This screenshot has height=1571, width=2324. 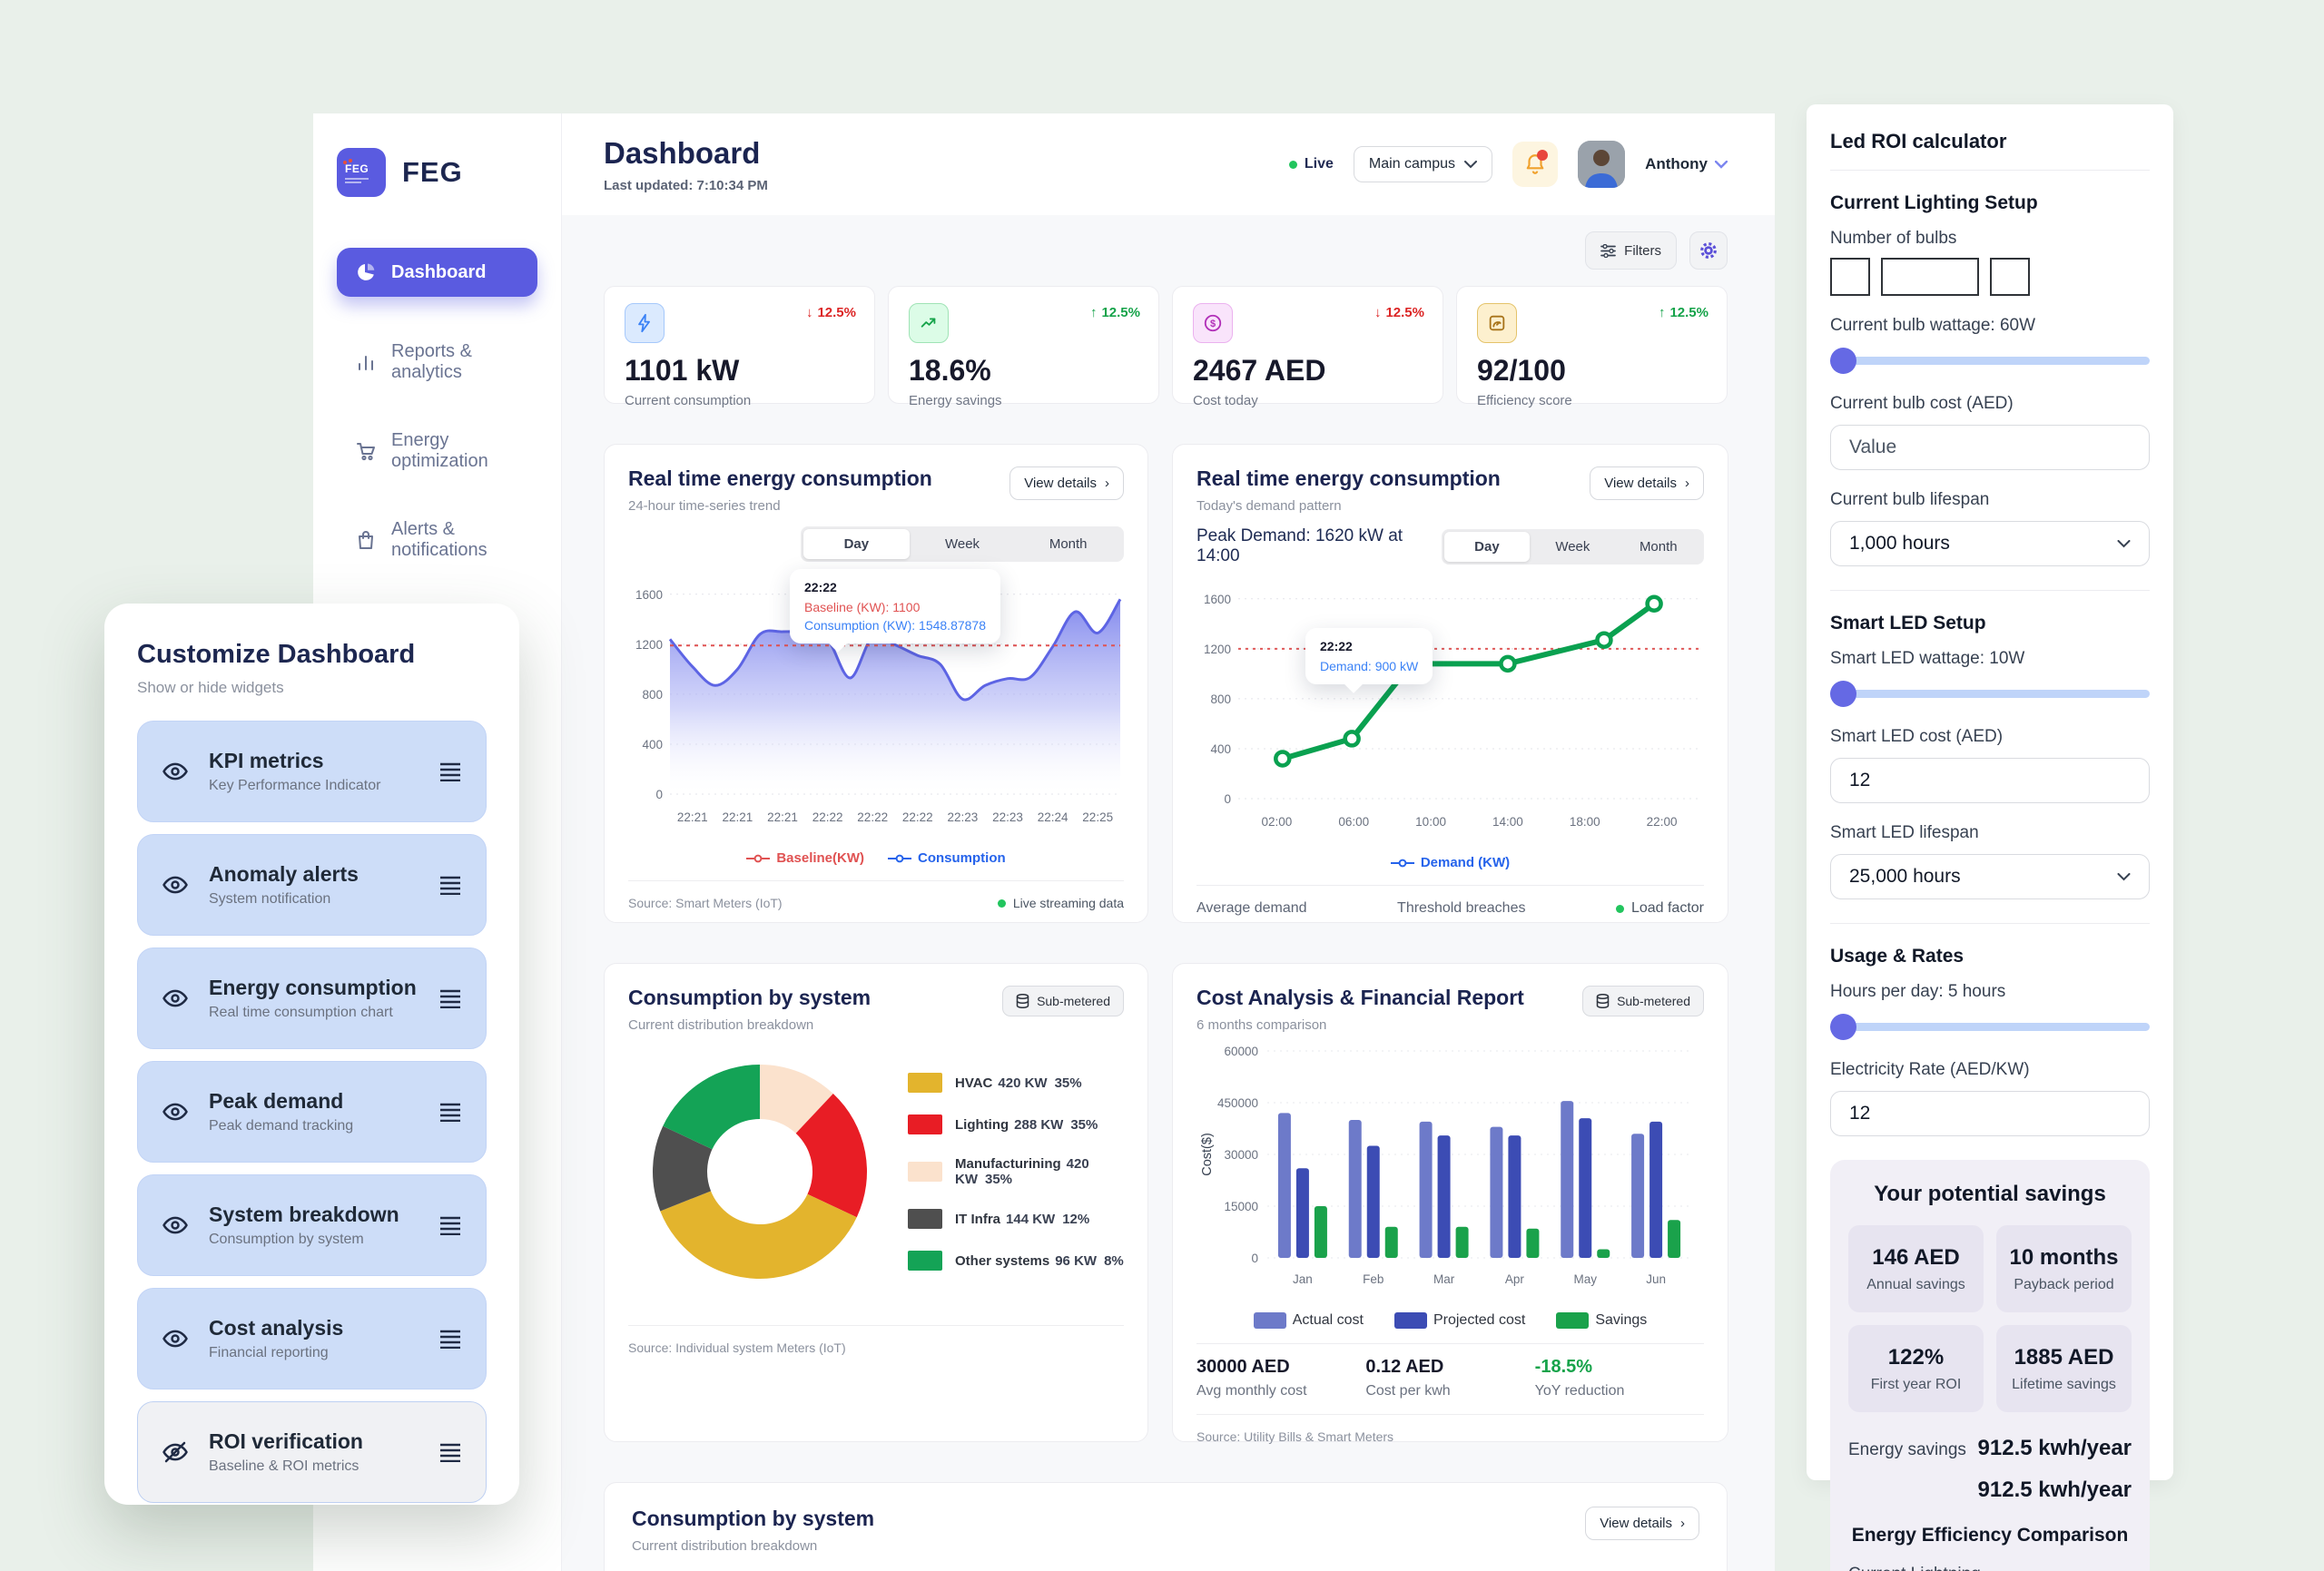 I want to click on panel-title: Consumption by system, so click(x=750, y=997).